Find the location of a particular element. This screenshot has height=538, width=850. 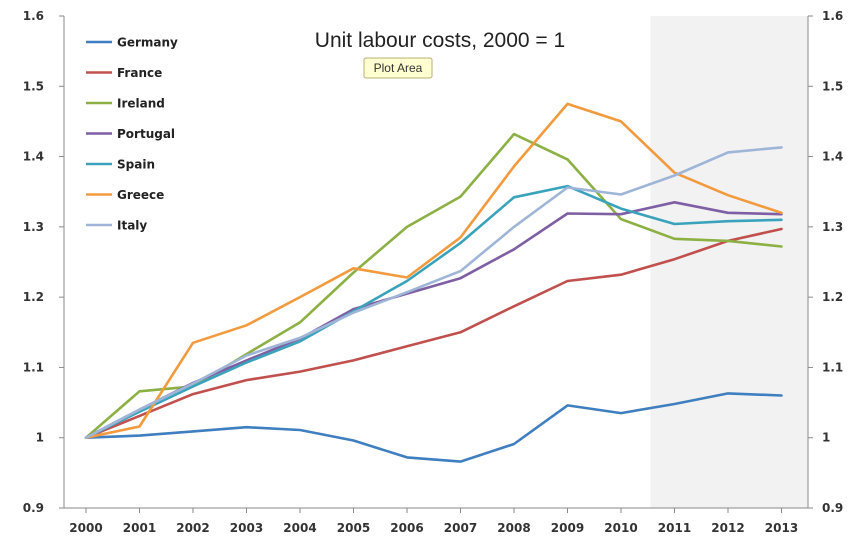

tooltip-text: Plot Area is located at coordinates (398, 68).